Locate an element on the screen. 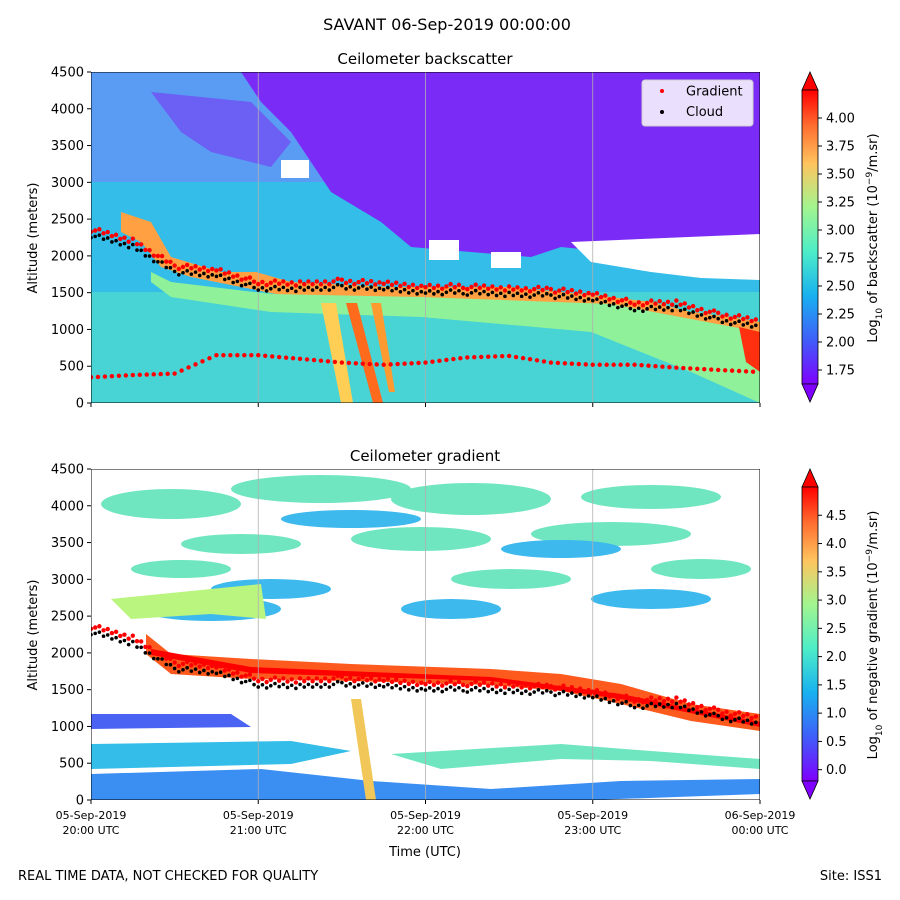 The image size is (900, 900). backscatter-markers is located at coordinates (425, 303).